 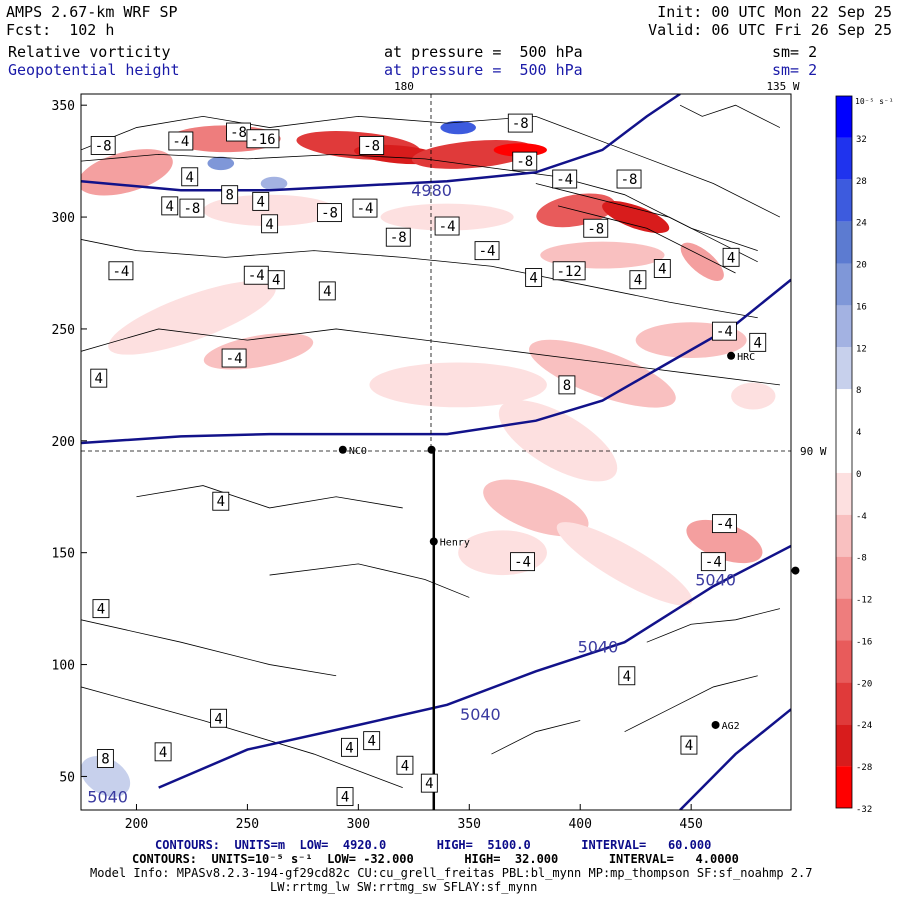 What do you see at coordinates (358, 824) in the screenshot?
I see `x-tick-label: 300` at bounding box center [358, 824].